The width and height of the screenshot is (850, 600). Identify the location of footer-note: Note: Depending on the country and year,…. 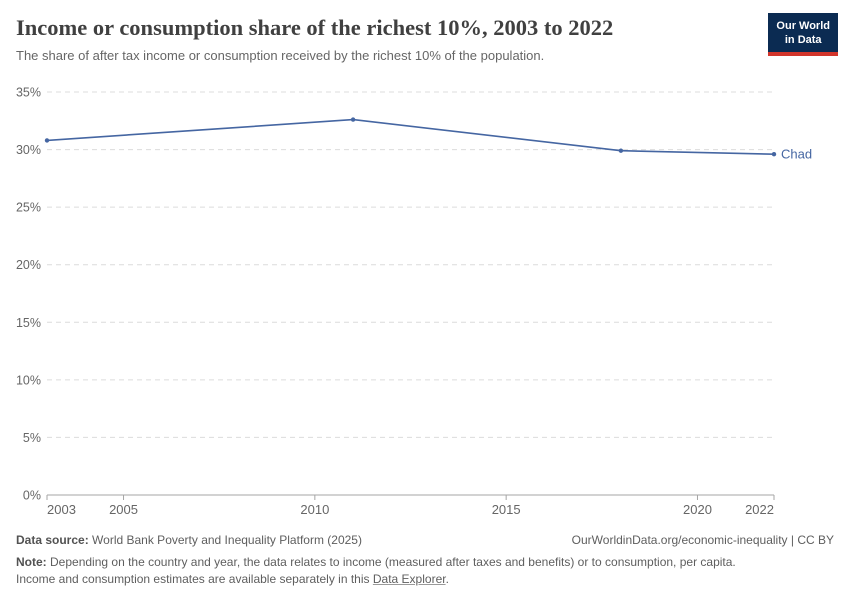
(425, 571).